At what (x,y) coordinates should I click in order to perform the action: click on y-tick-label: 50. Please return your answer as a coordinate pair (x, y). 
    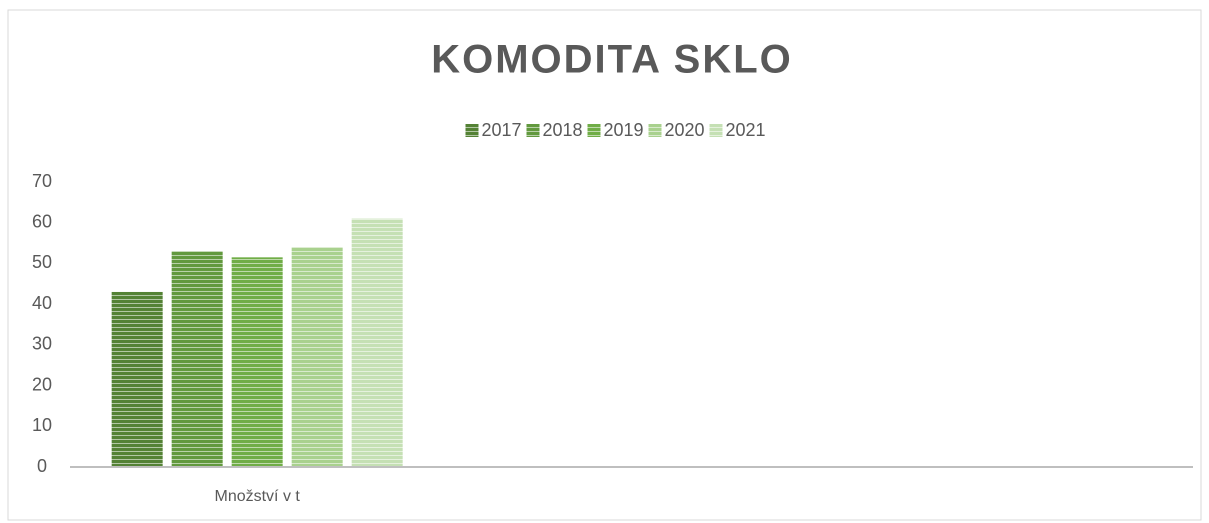
    Looking at the image, I should click on (42, 262).